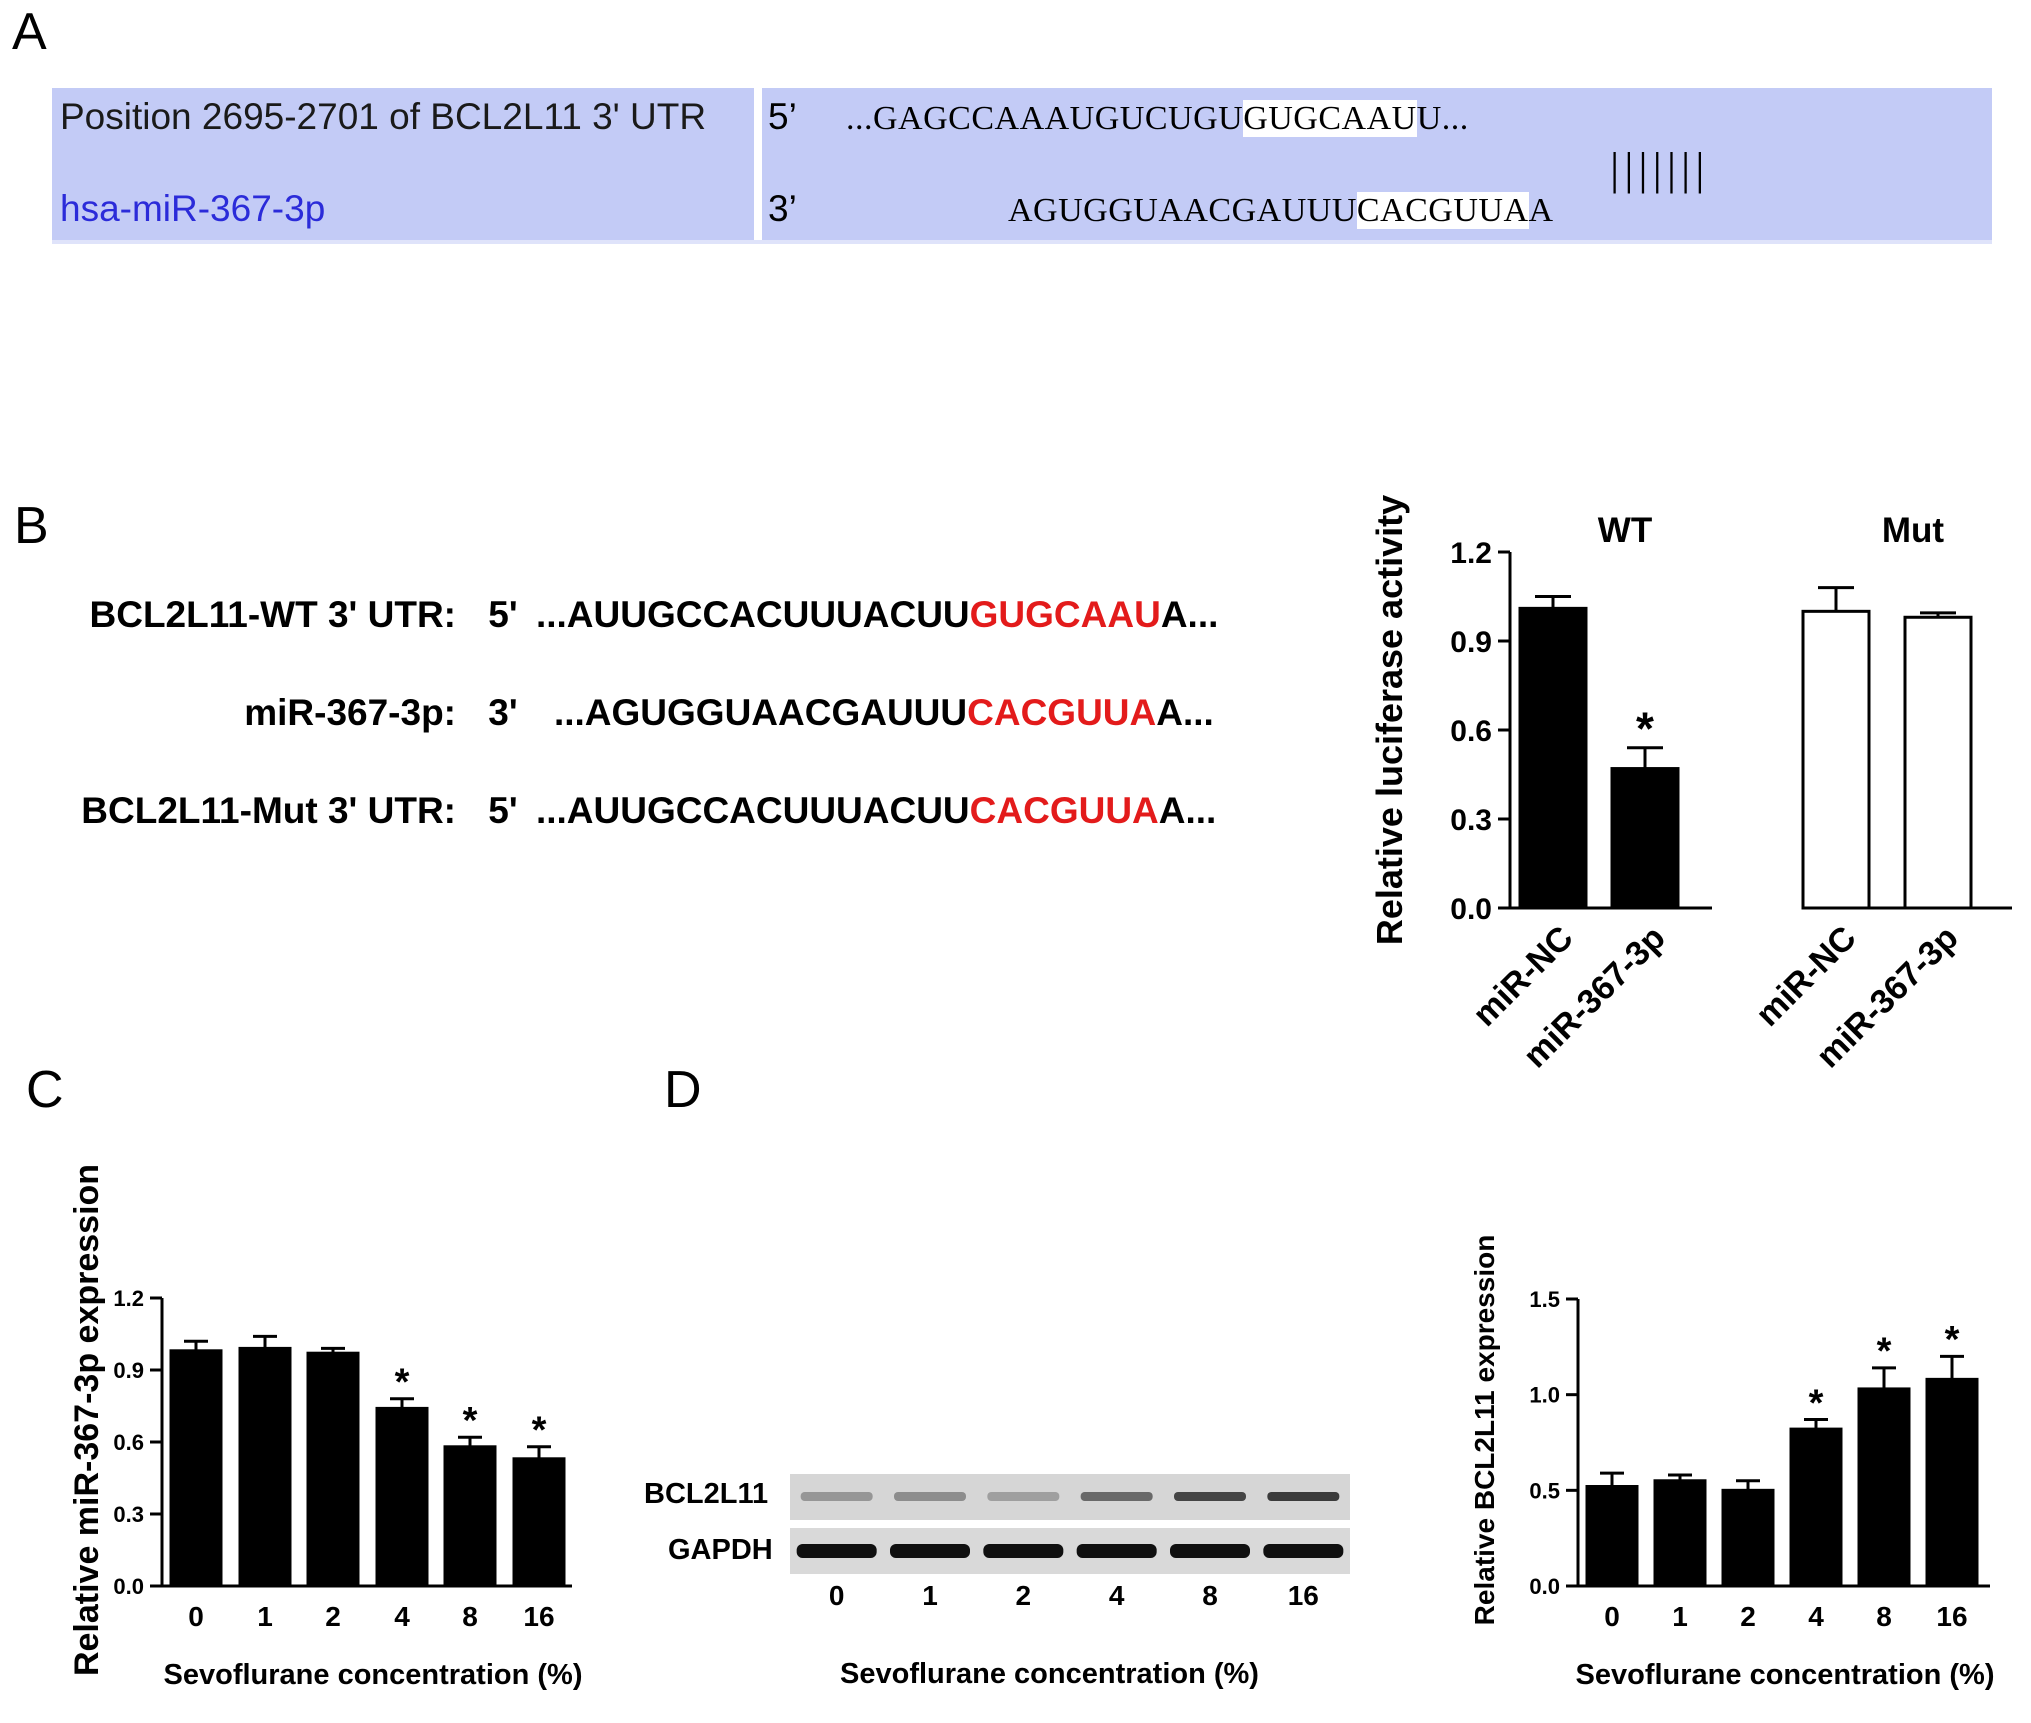  Describe the element at coordinates (128, 1370) in the screenshot. I see `mir367-ytick-label: 0.9` at that location.